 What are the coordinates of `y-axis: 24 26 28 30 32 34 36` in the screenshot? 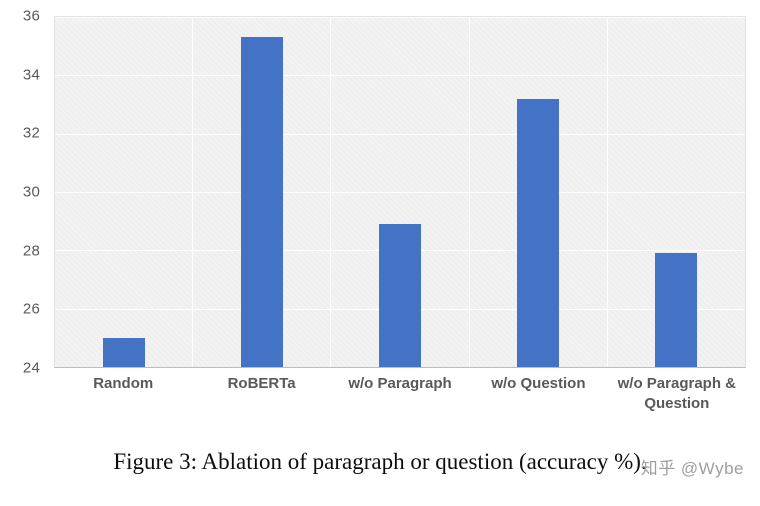 It's located at (23, 192).